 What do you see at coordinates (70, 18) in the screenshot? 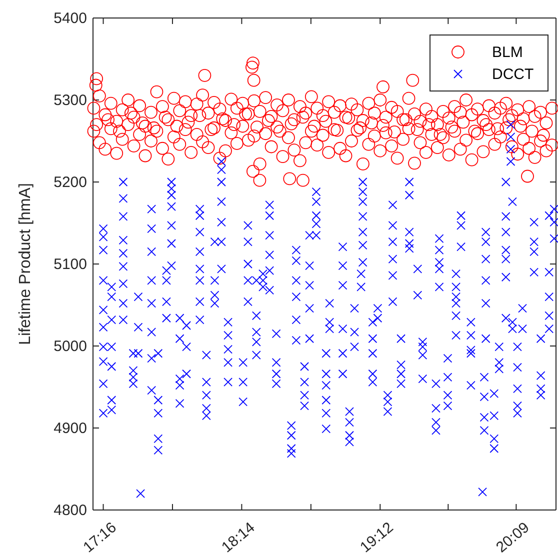
I see `y-tick-label: 5400` at bounding box center [70, 18].